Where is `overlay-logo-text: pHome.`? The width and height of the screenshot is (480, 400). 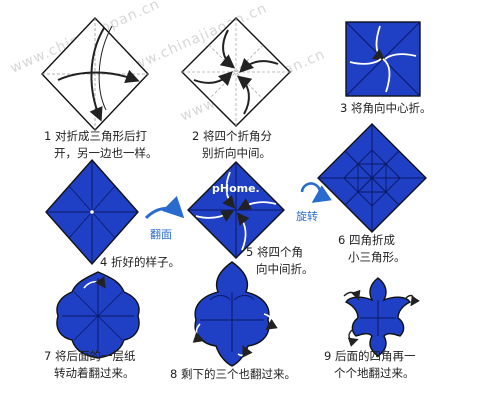
overlay-logo-text: pHome. is located at coordinates (236, 188).